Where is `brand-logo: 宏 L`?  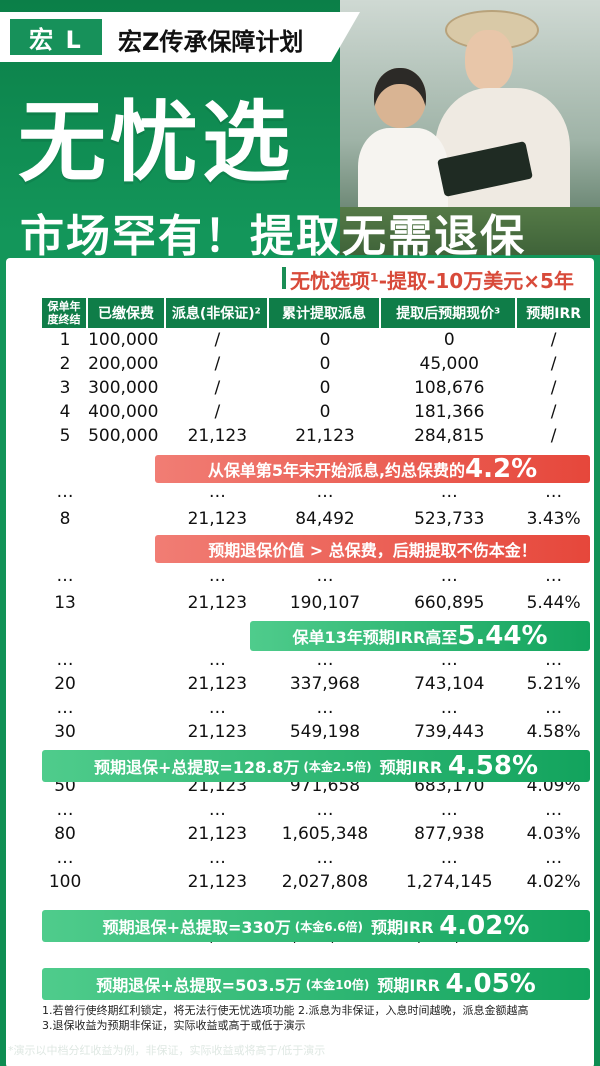 brand-logo: 宏 L is located at coordinates (56, 37).